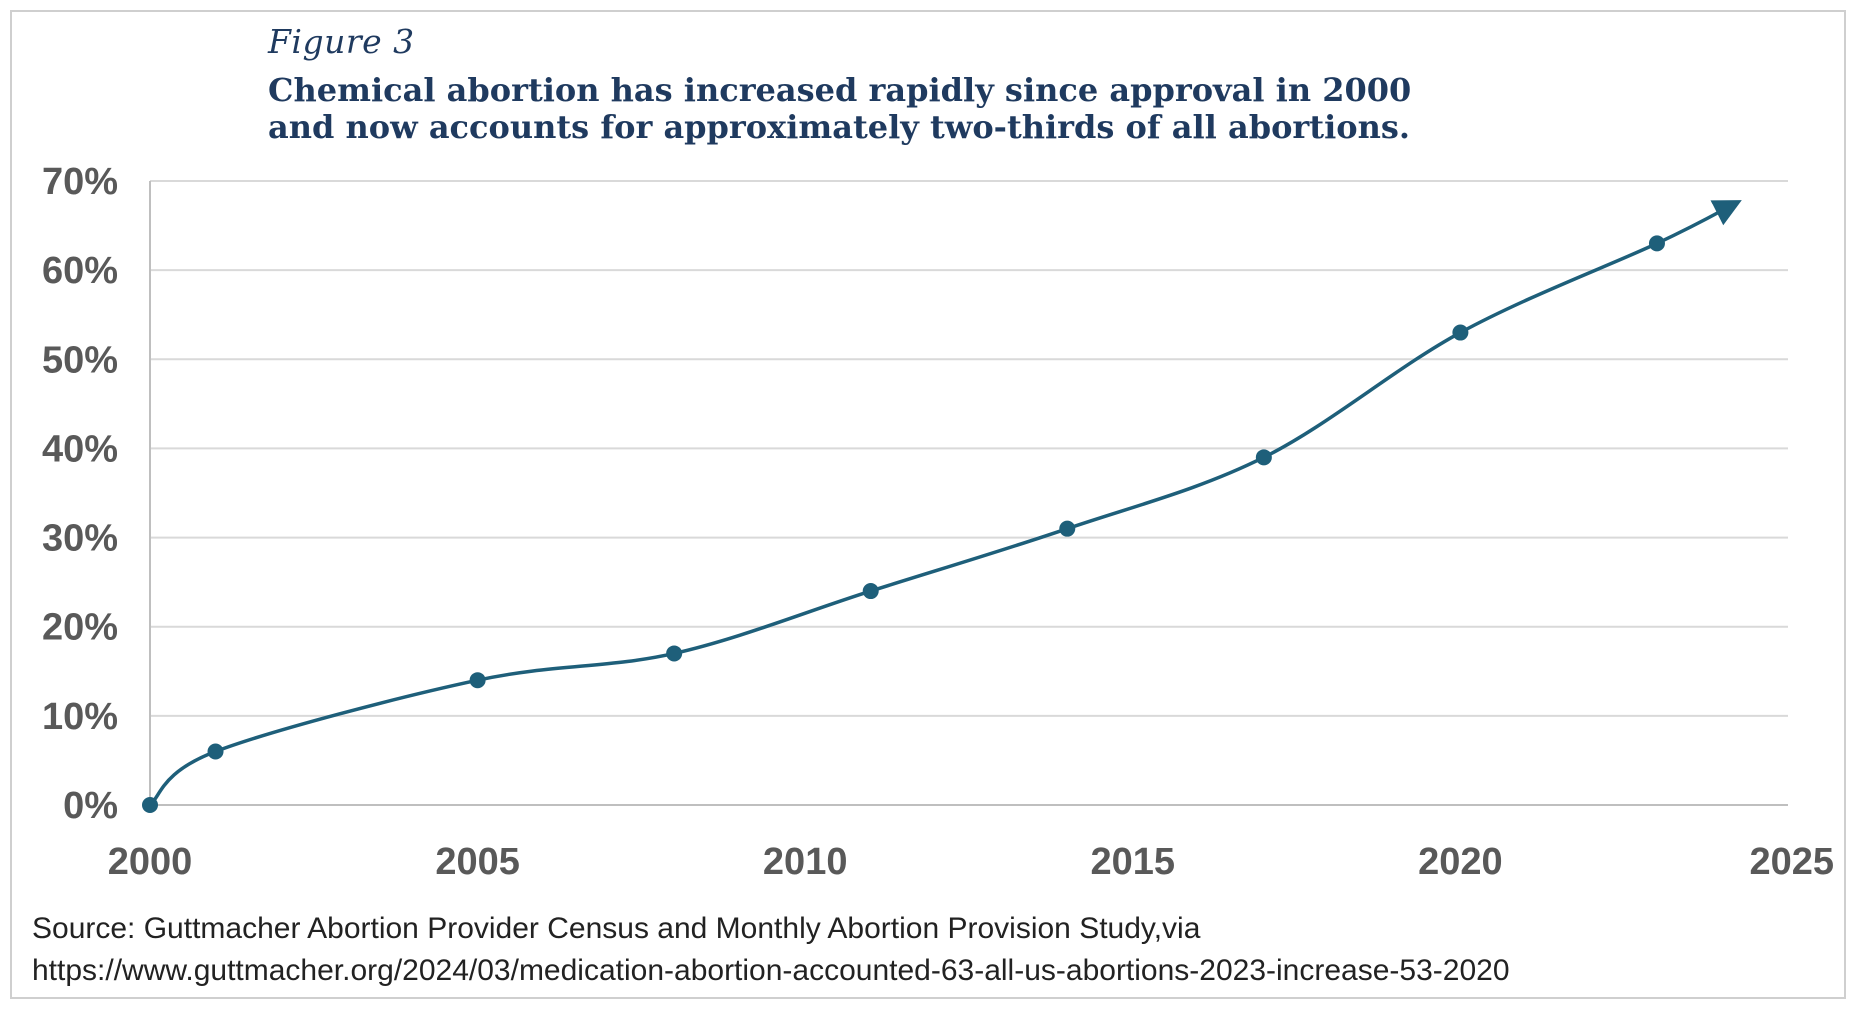 The height and width of the screenshot is (1009, 1858). I want to click on x-tick-label: 2020, so click(1460, 862).